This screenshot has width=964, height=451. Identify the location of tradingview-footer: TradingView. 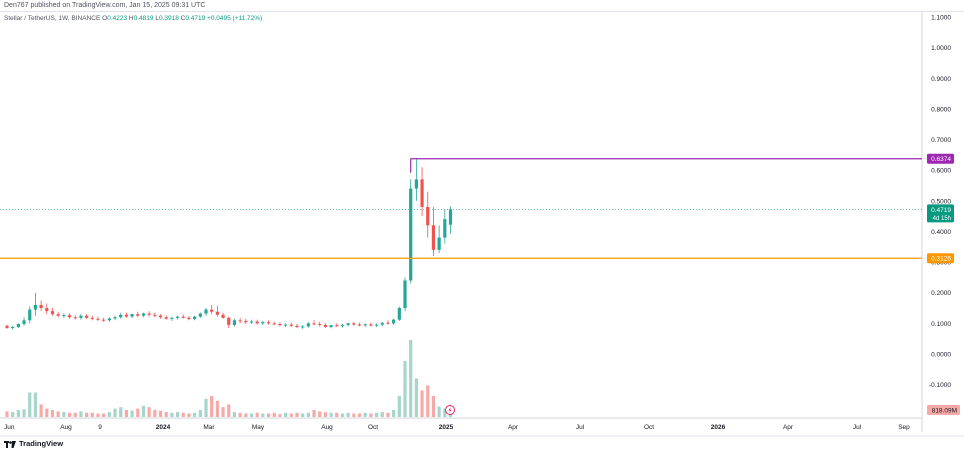
(33, 444).